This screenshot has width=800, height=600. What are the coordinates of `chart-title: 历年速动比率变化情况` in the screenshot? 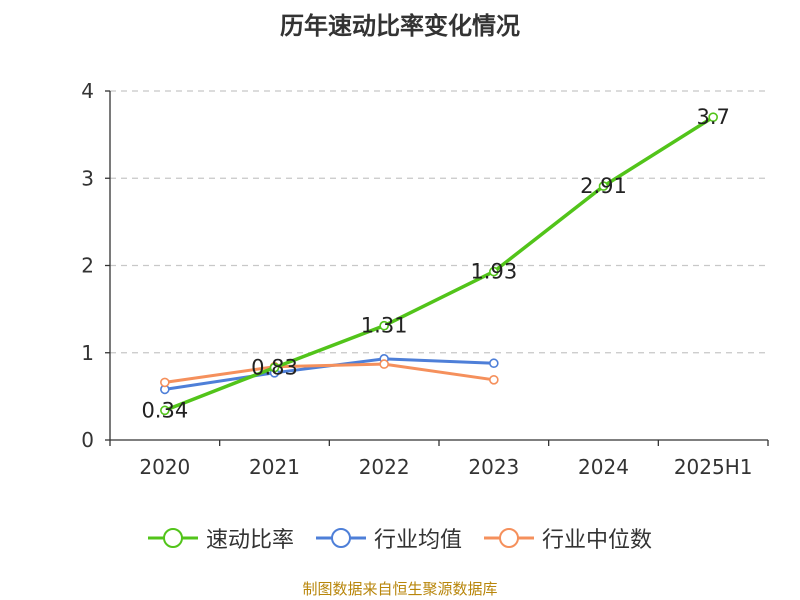 It's located at (400, 26).